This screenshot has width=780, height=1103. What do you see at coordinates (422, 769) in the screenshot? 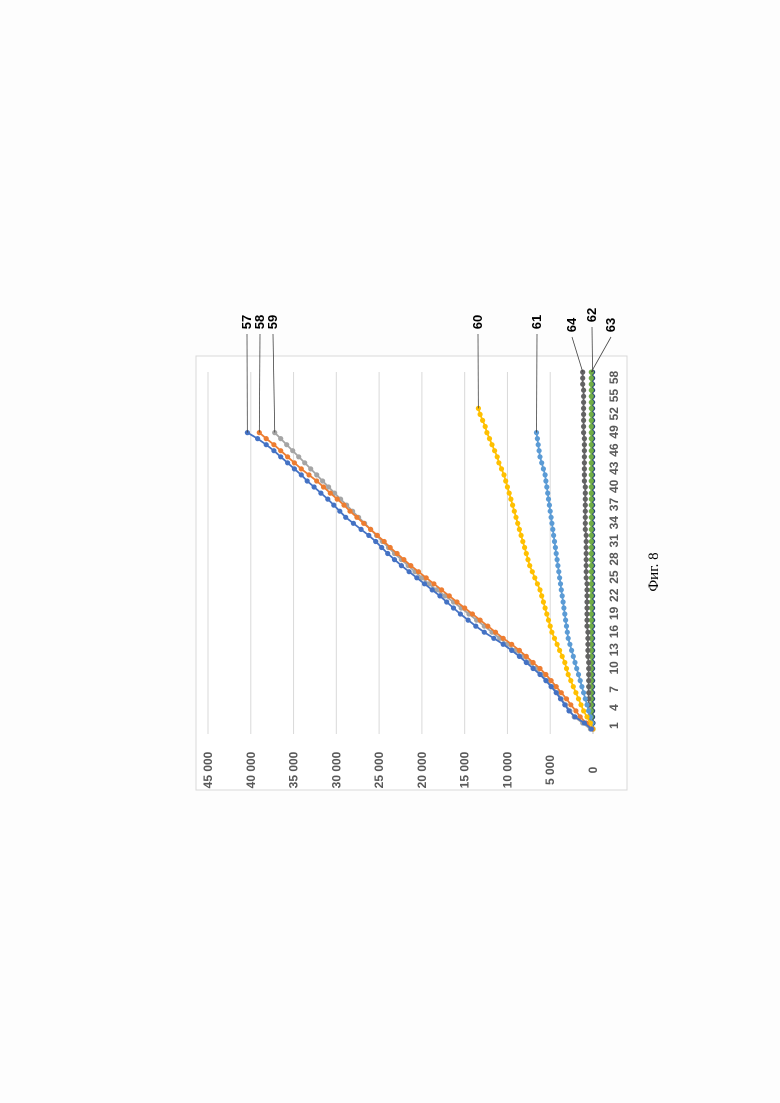
I see `y-tick-label: 20 000` at bounding box center [422, 769].